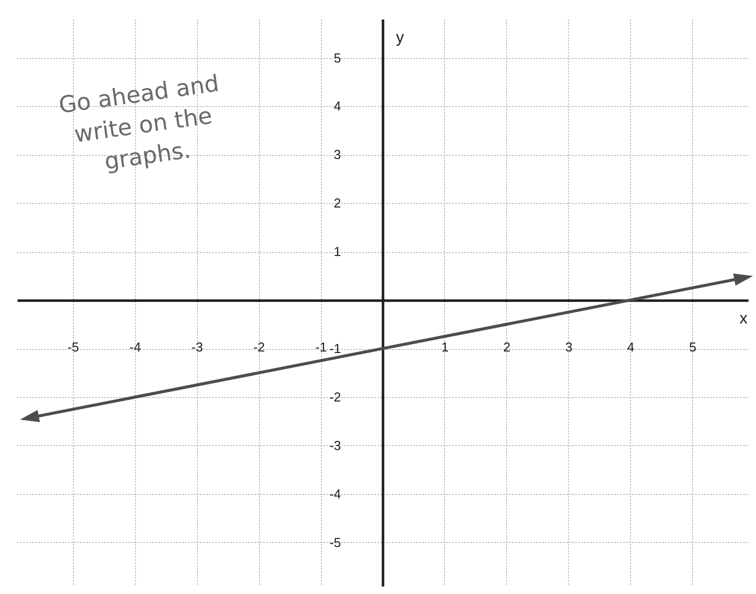 The image size is (756, 594). Describe the element at coordinates (135, 347) in the screenshot. I see `x-tick-label: -4` at that location.